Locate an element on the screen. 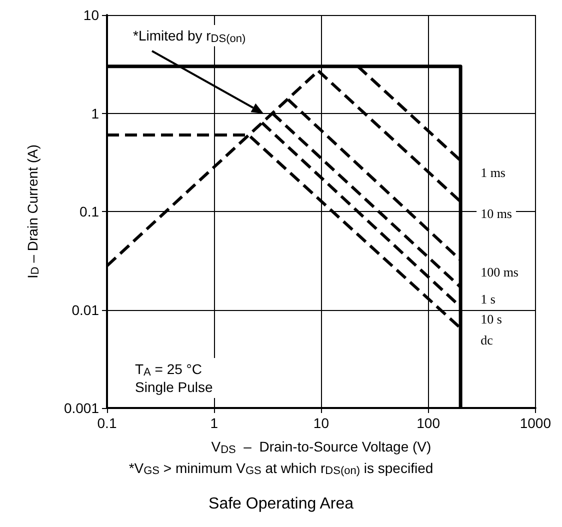  series-label: 10 s is located at coordinates (491, 318).